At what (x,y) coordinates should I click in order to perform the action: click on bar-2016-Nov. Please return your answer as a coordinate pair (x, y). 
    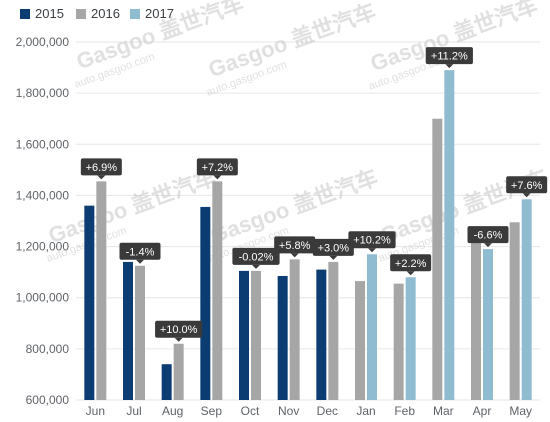
    Looking at the image, I should click on (294, 329).